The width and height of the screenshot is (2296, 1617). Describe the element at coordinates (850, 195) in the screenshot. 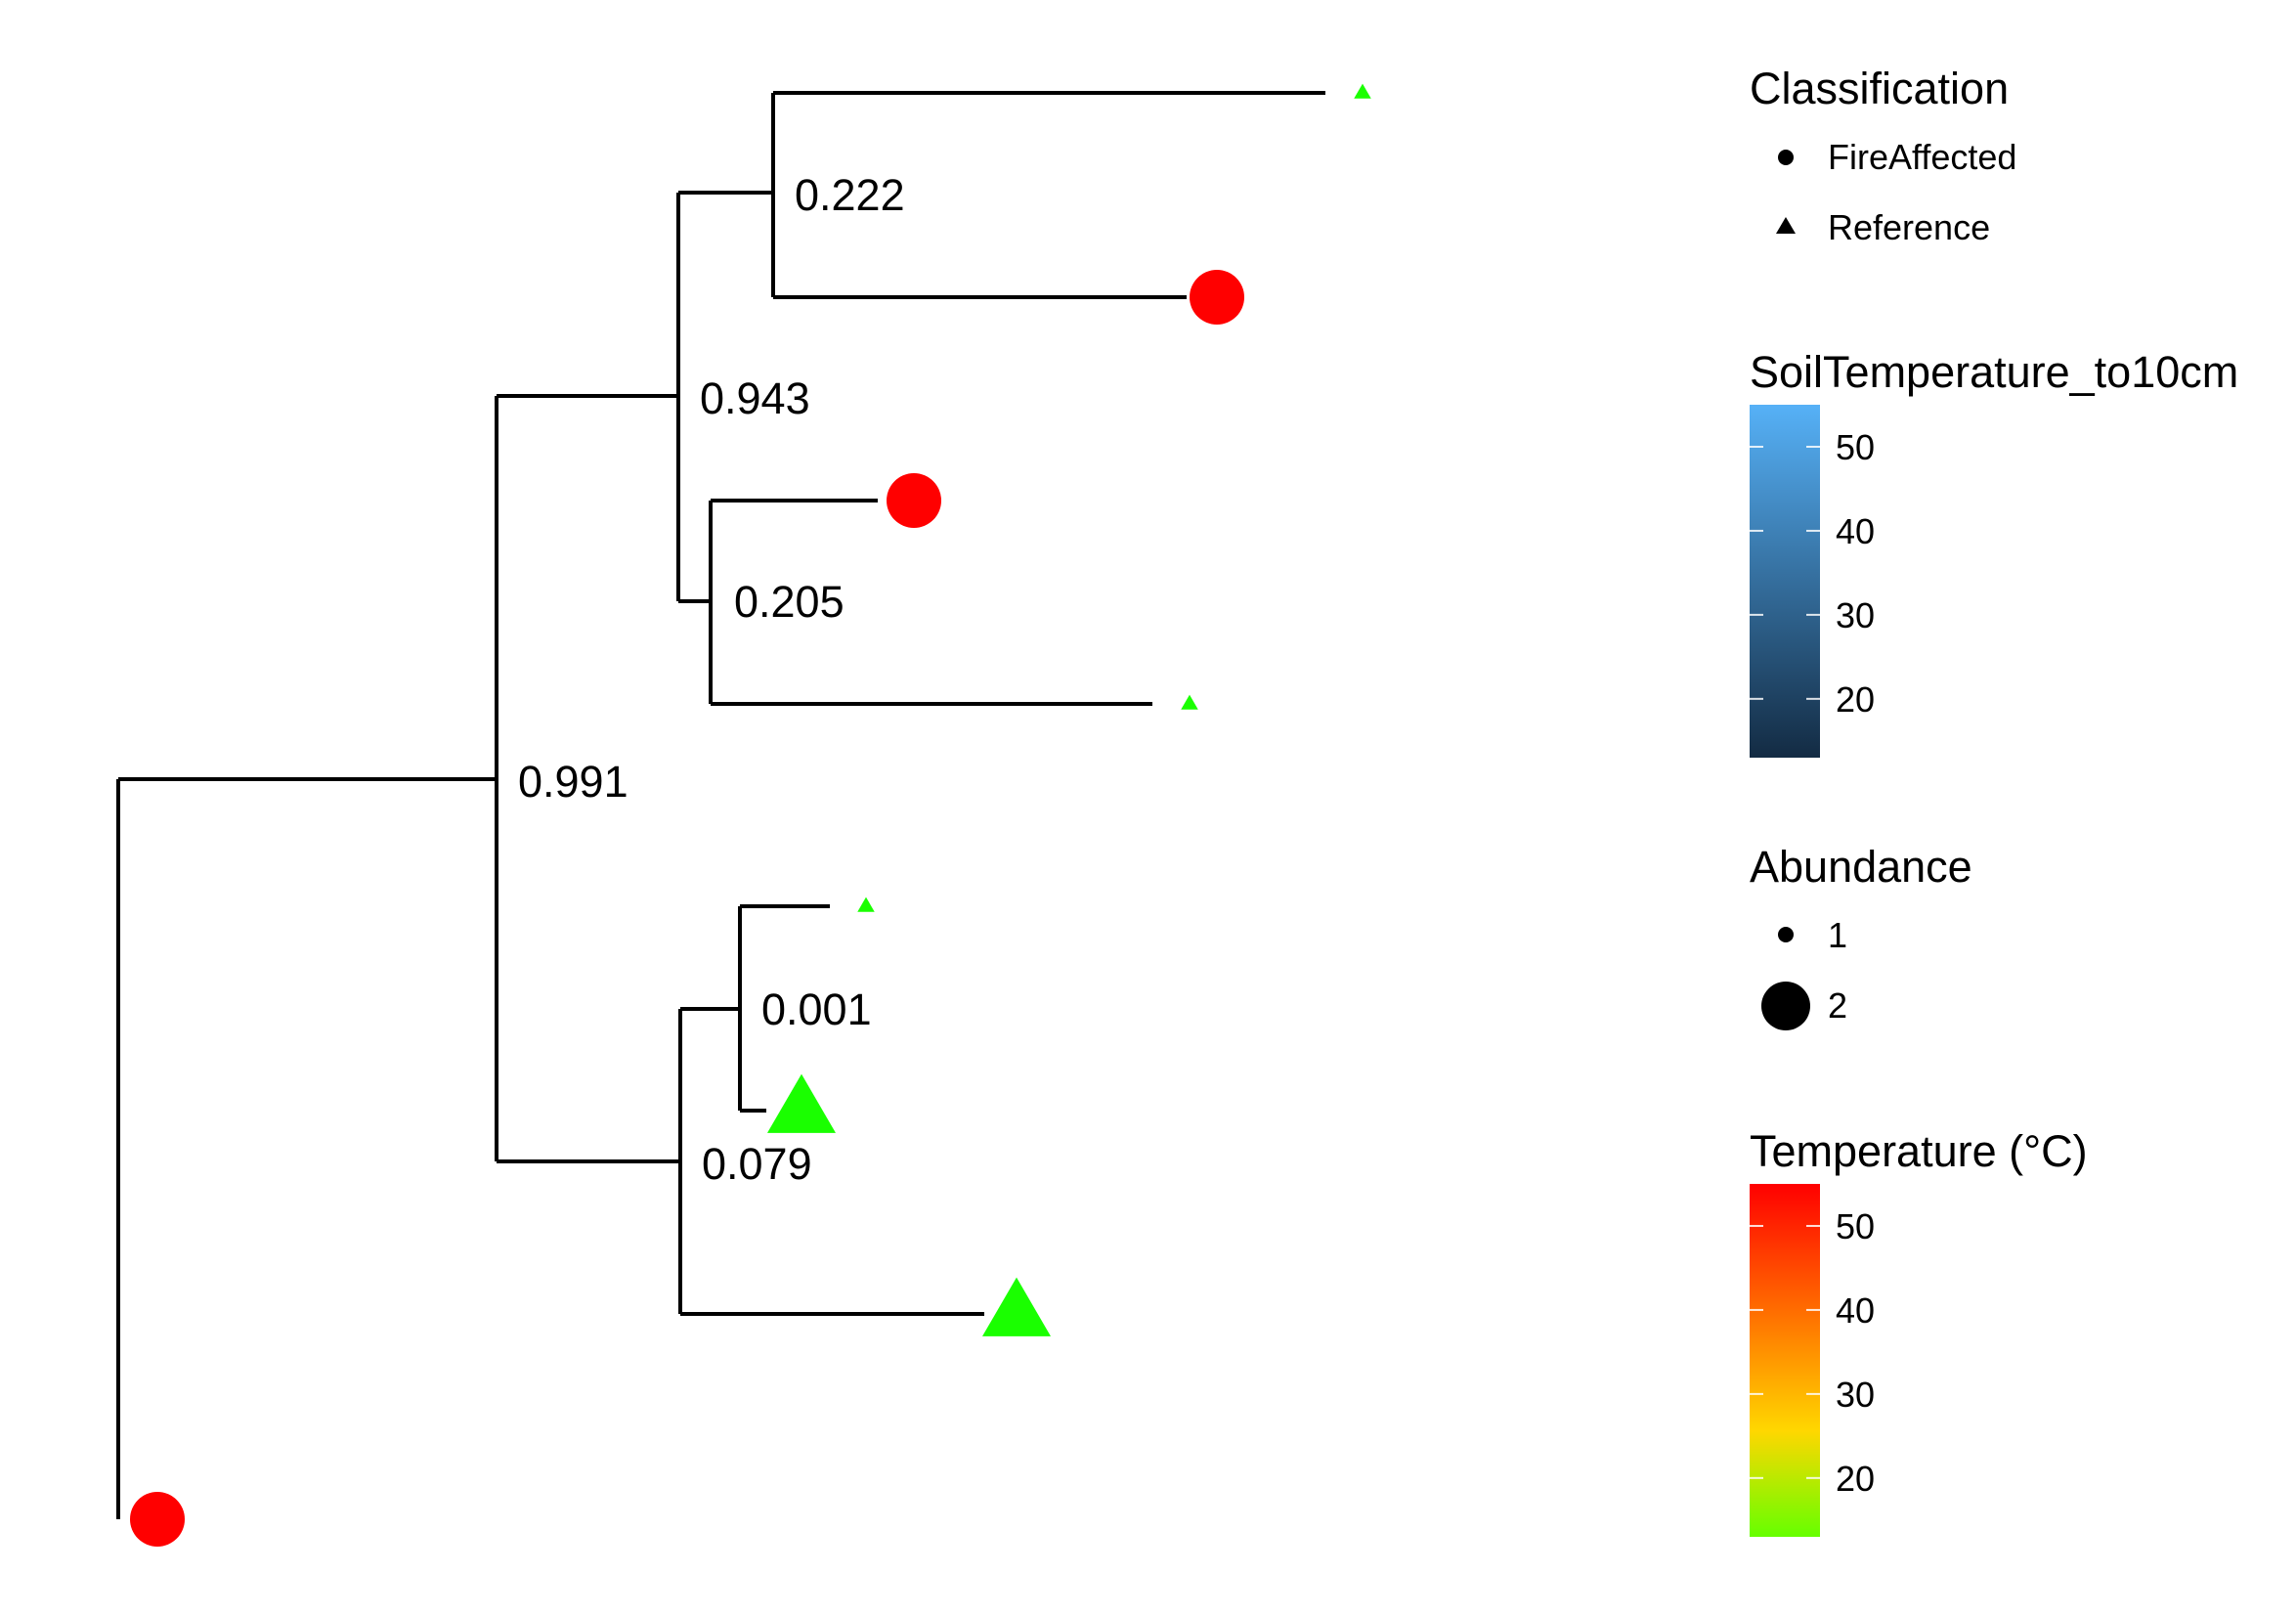

I see `node-label-n3: 0.222` at that location.